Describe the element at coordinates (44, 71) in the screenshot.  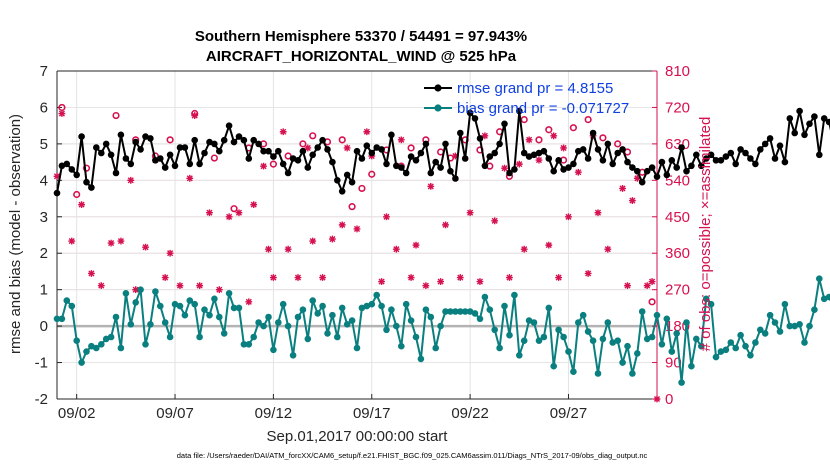
I see `y-tick-label: 7` at that location.